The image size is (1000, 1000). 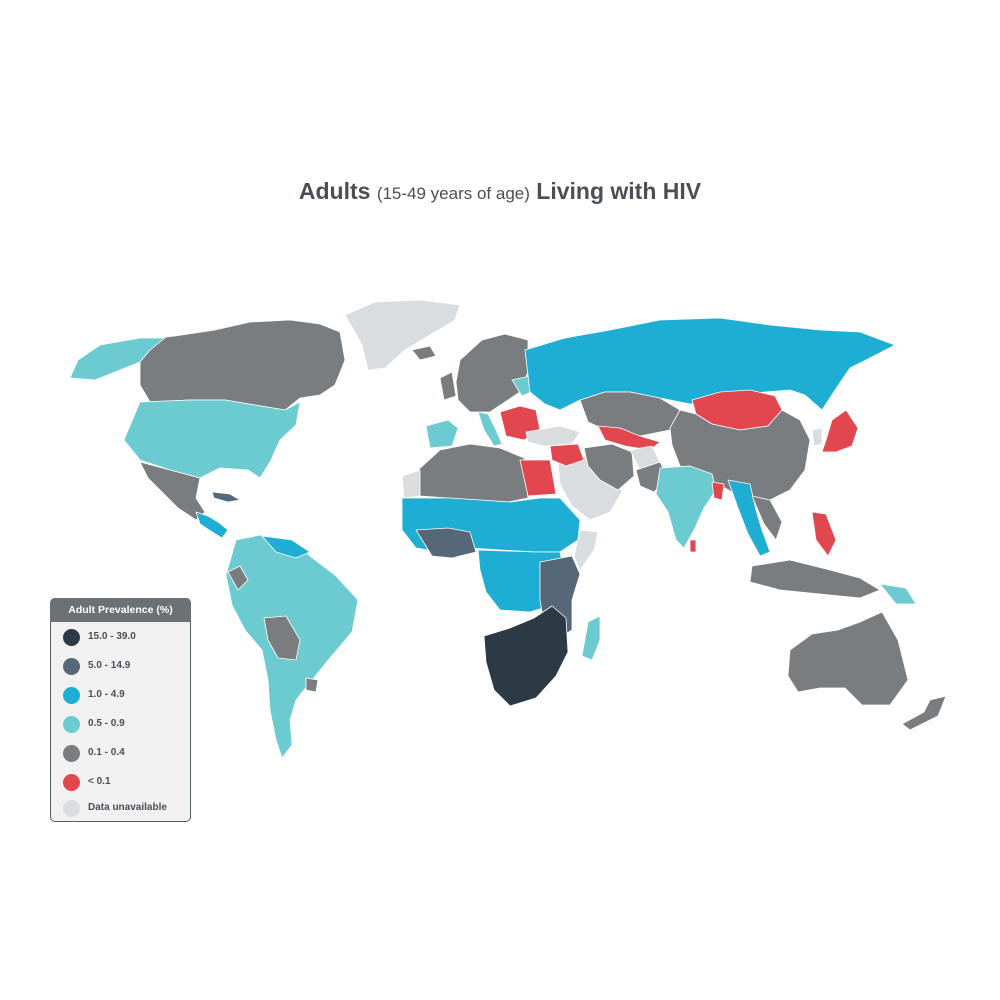 I want to click on region-uzbekistan-turkmenistan, so click(x=629, y=438).